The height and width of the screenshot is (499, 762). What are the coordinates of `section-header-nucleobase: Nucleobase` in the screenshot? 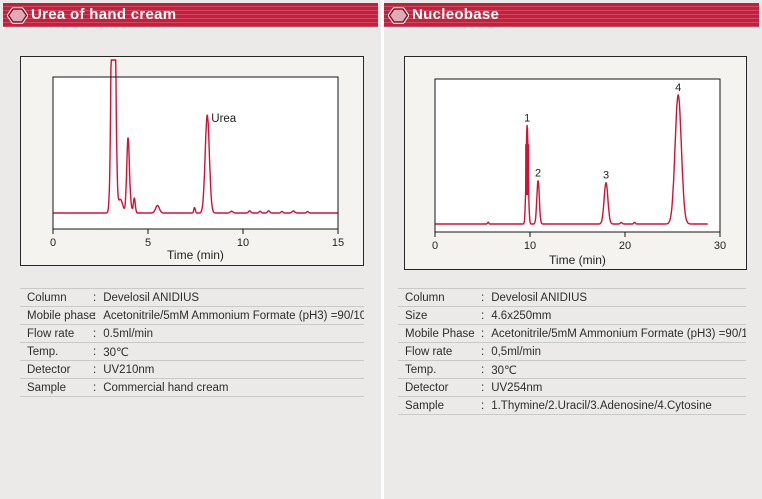 It's located at (571, 16).